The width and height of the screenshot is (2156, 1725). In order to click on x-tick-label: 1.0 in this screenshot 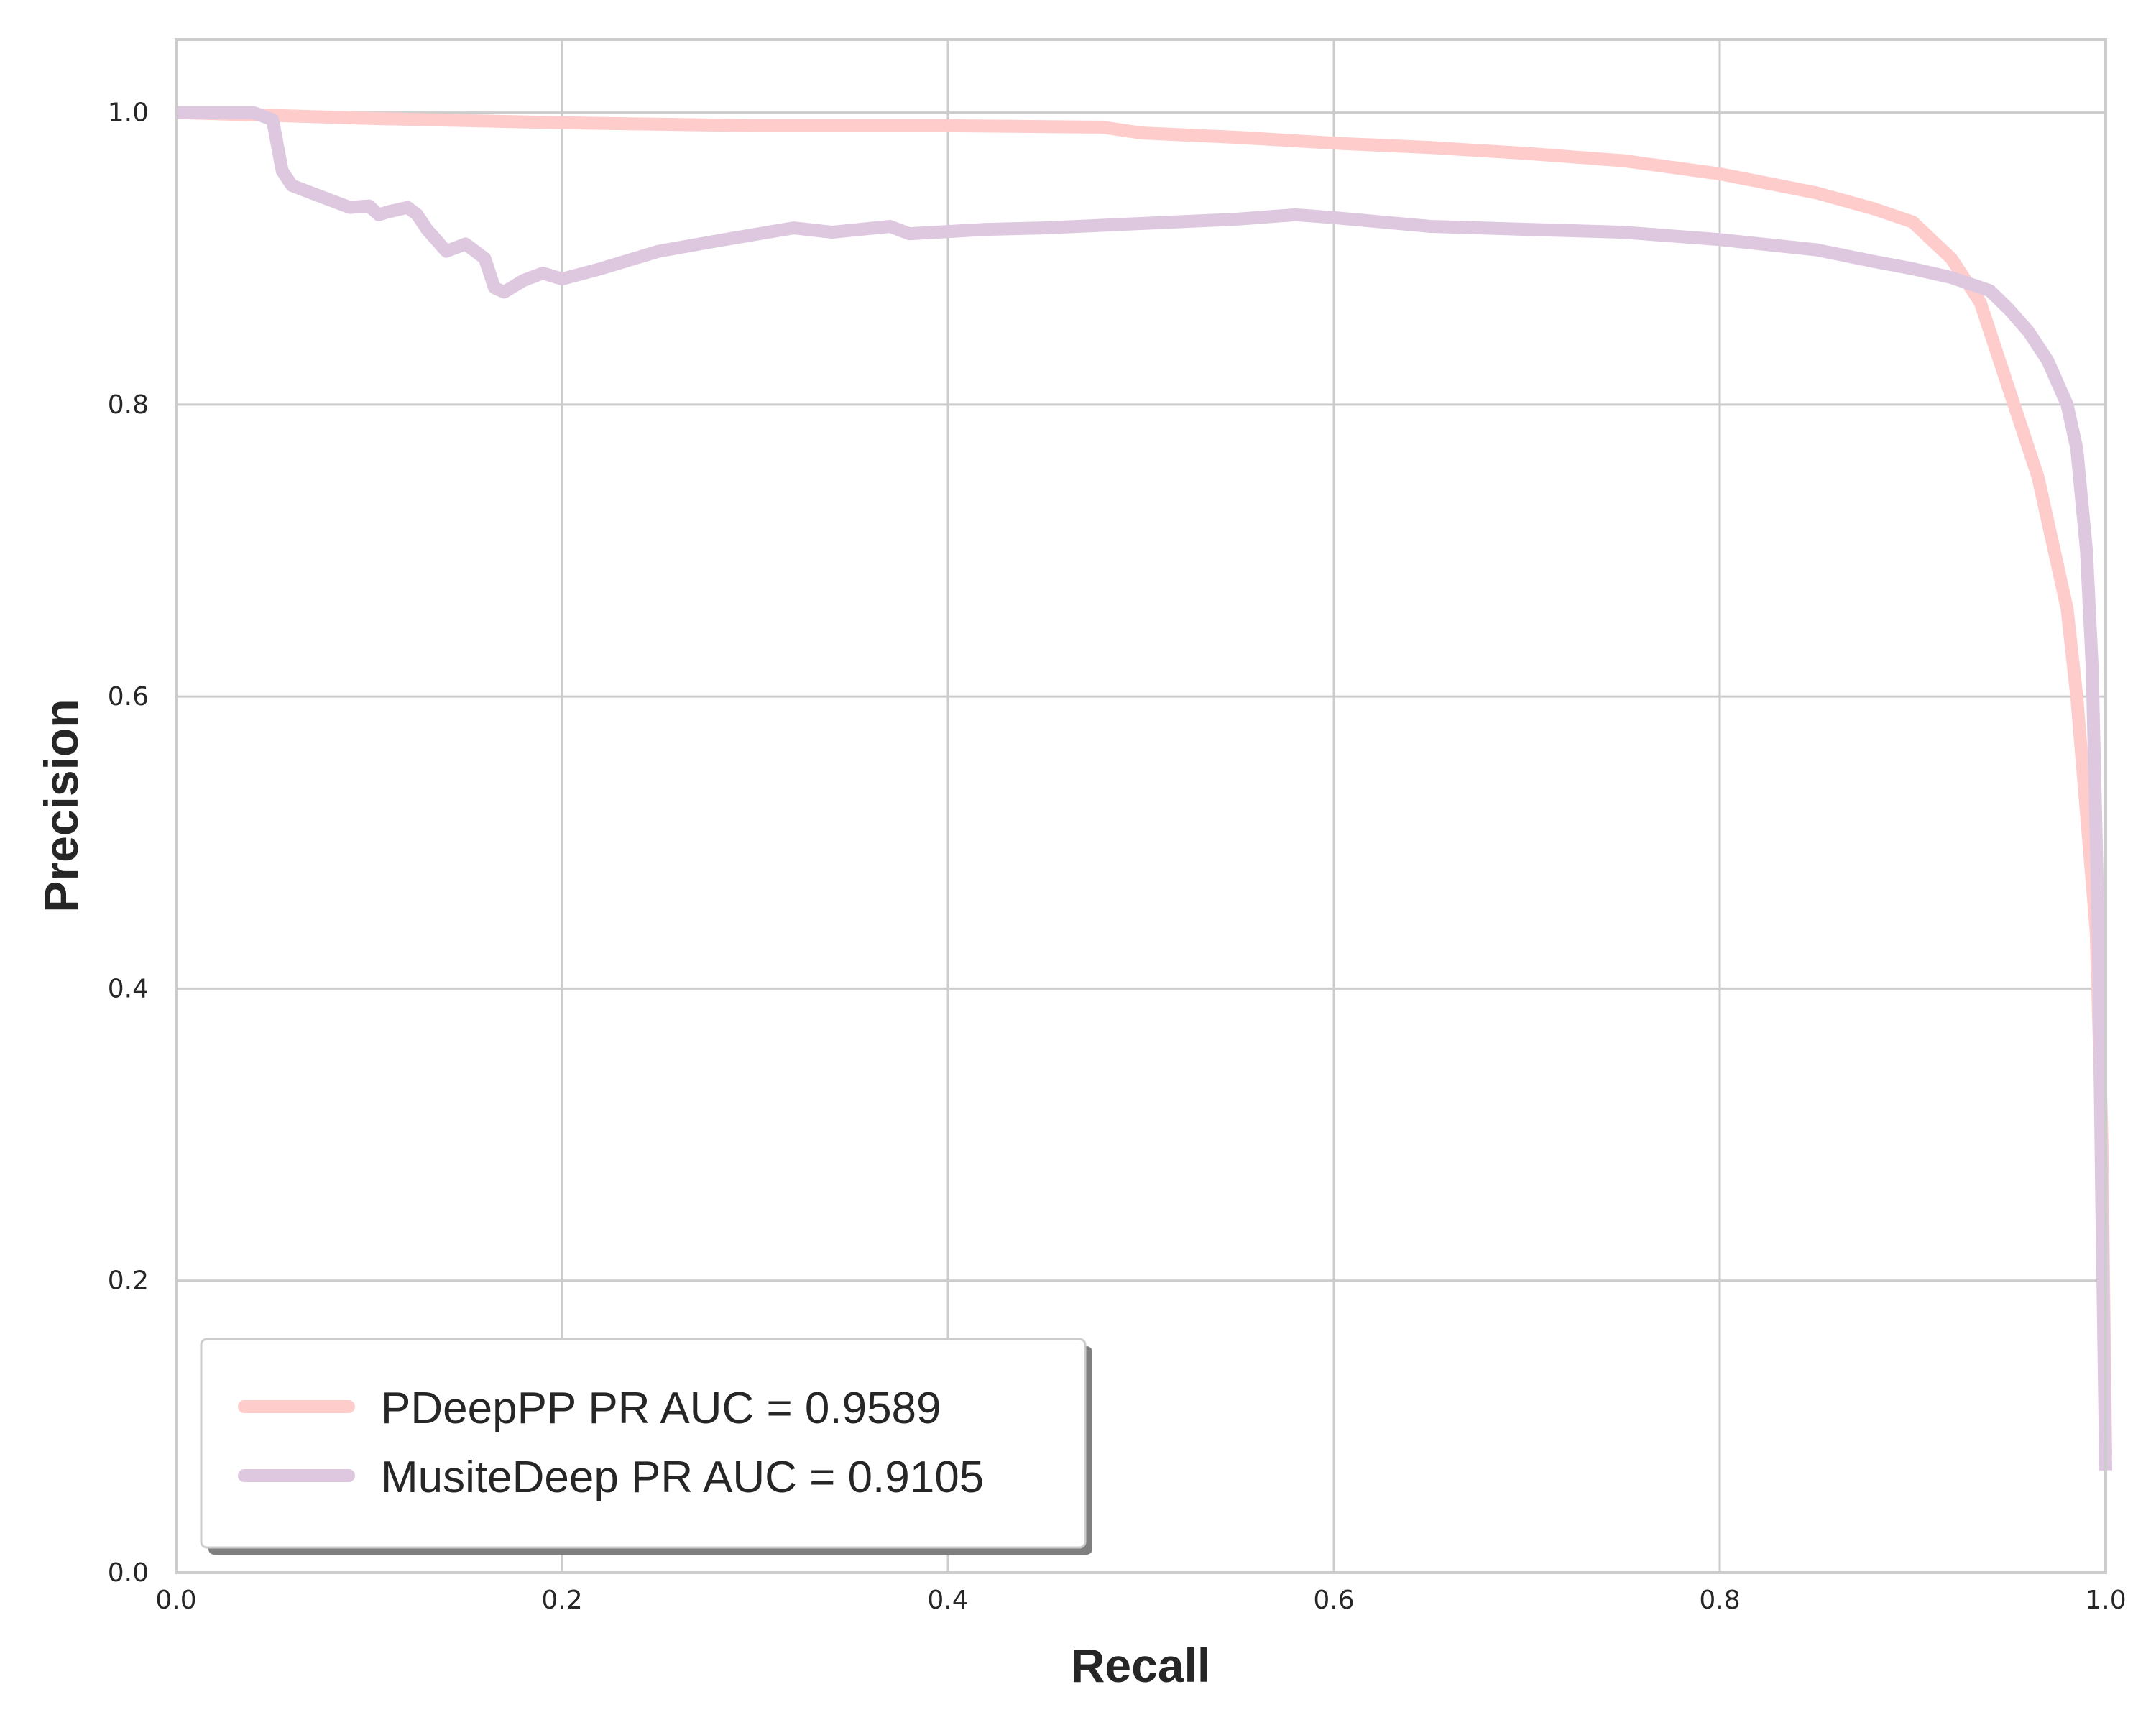, I will do `click(2105, 1600)`.